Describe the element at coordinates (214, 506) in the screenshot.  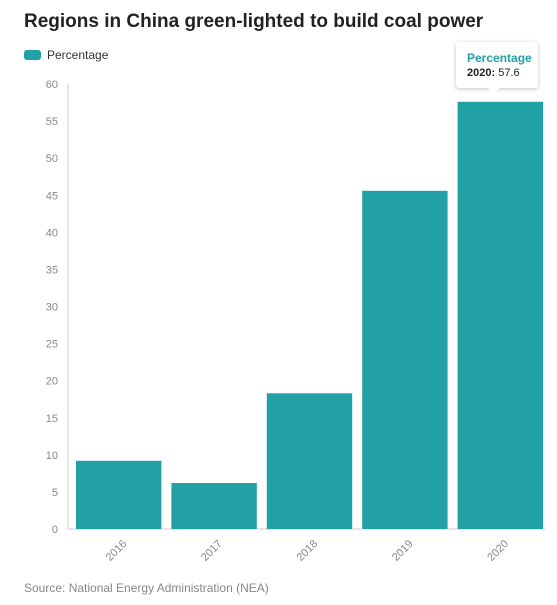
I see `bar-2017` at that location.